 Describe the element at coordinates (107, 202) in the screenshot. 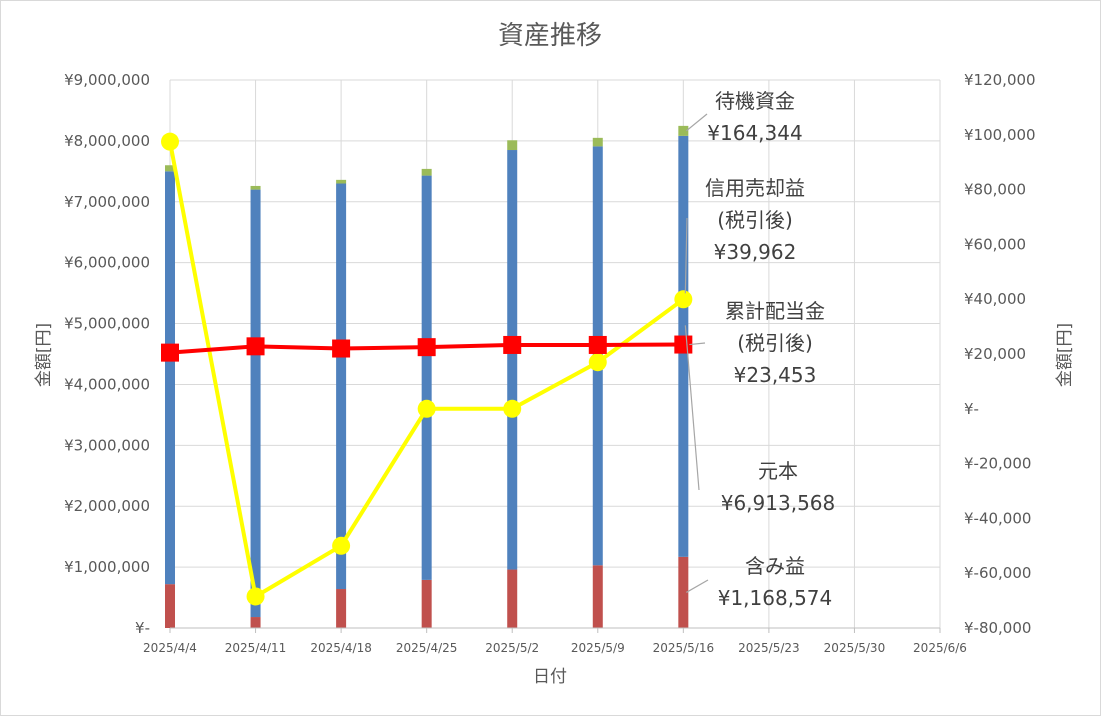

I see `y-left-tick-label: ¥7,000,000` at that location.